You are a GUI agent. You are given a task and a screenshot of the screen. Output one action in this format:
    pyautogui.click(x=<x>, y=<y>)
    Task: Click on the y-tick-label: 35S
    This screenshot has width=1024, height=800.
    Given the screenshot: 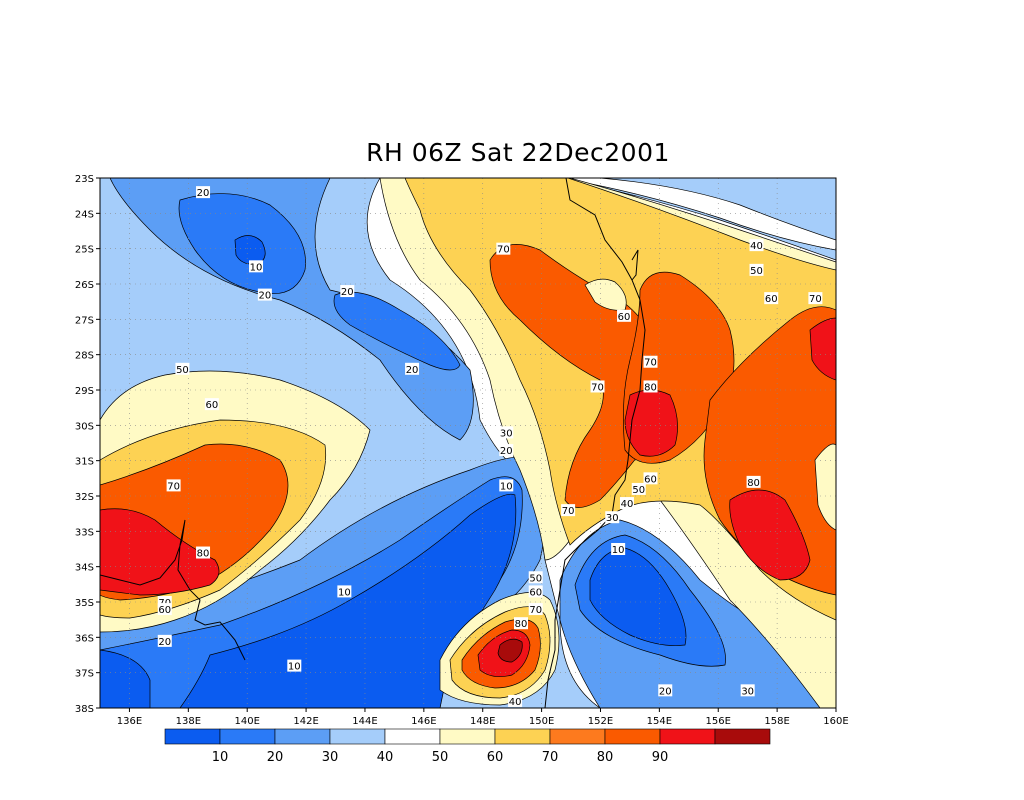 What is the action you would take?
    pyautogui.click(x=84, y=603)
    